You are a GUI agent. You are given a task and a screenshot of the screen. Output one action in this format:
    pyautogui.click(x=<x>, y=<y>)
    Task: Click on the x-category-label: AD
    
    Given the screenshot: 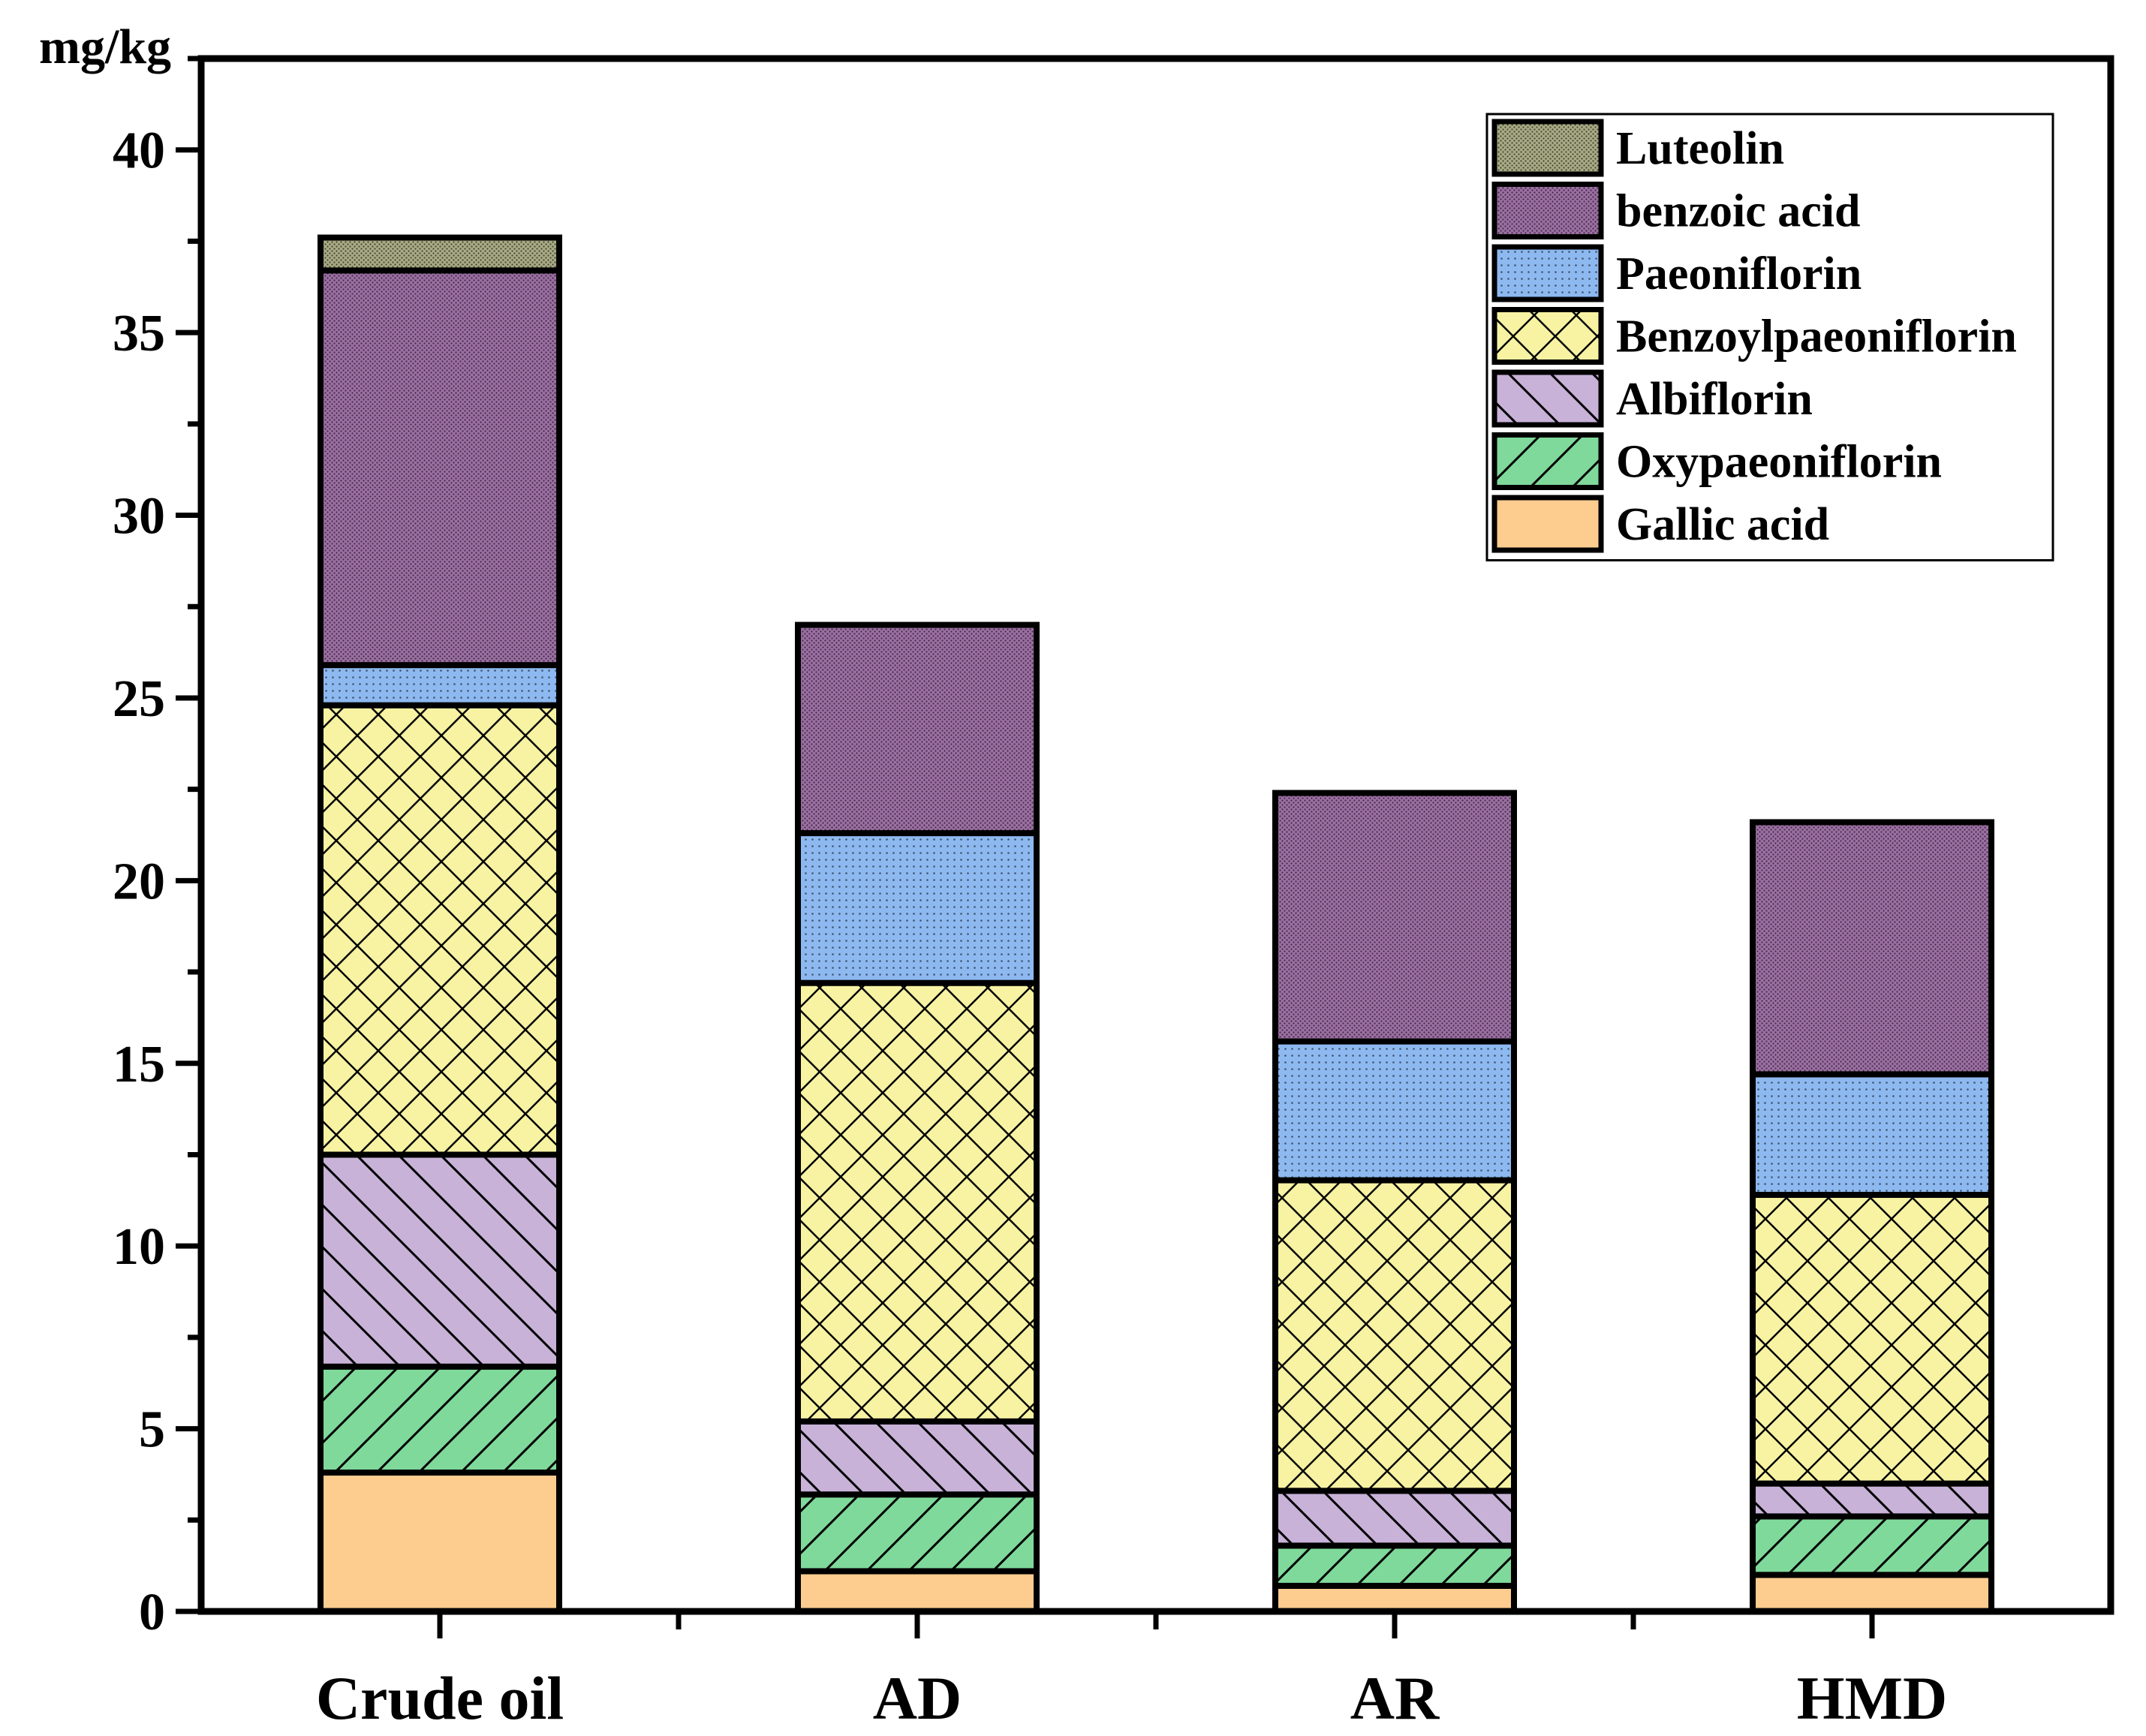 What is the action you would take?
    pyautogui.click(x=917, y=1698)
    